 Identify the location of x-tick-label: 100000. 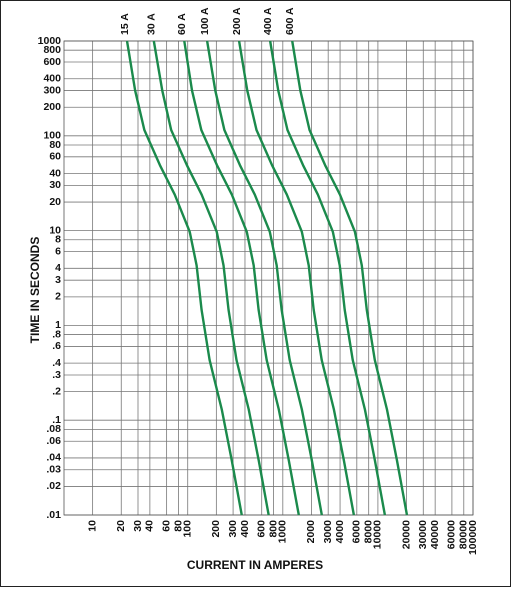
(473, 537).